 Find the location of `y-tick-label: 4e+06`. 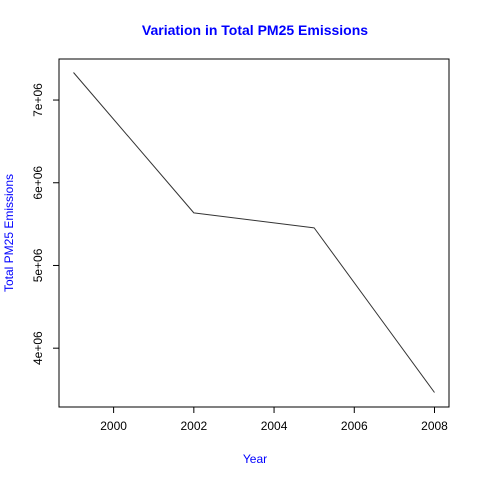

y-tick-label: 4e+06 is located at coordinates (38, 348).